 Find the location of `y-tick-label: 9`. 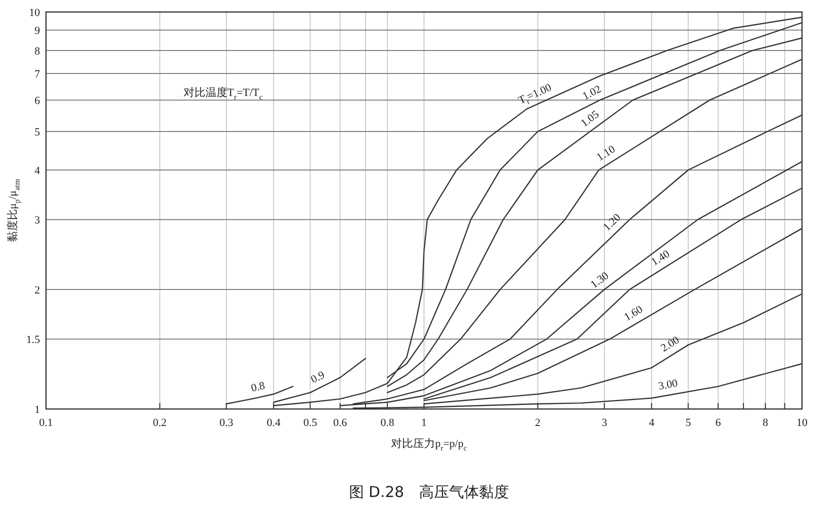

y-tick-label: 9 is located at coordinates (37, 31).